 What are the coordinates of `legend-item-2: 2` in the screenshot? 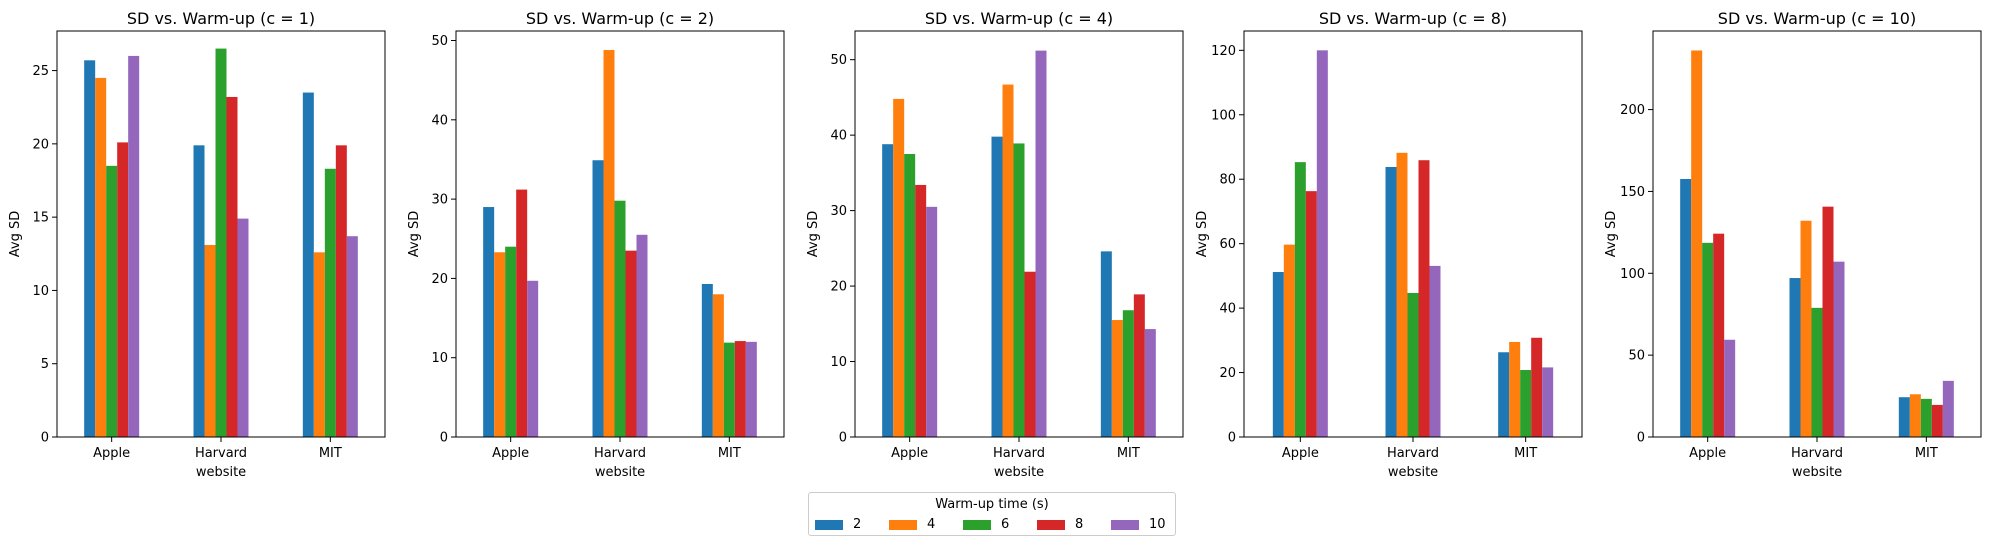 It's located at (852, 524).